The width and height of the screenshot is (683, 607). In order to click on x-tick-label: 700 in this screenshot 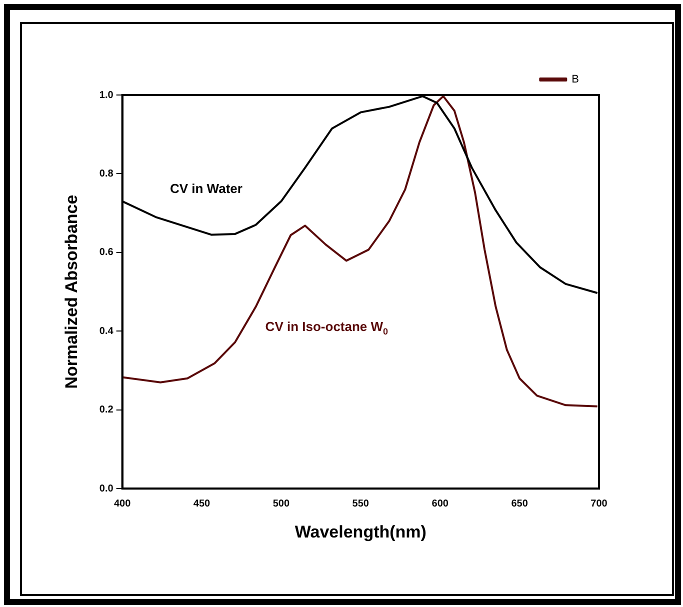, I will do `click(599, 504)`.